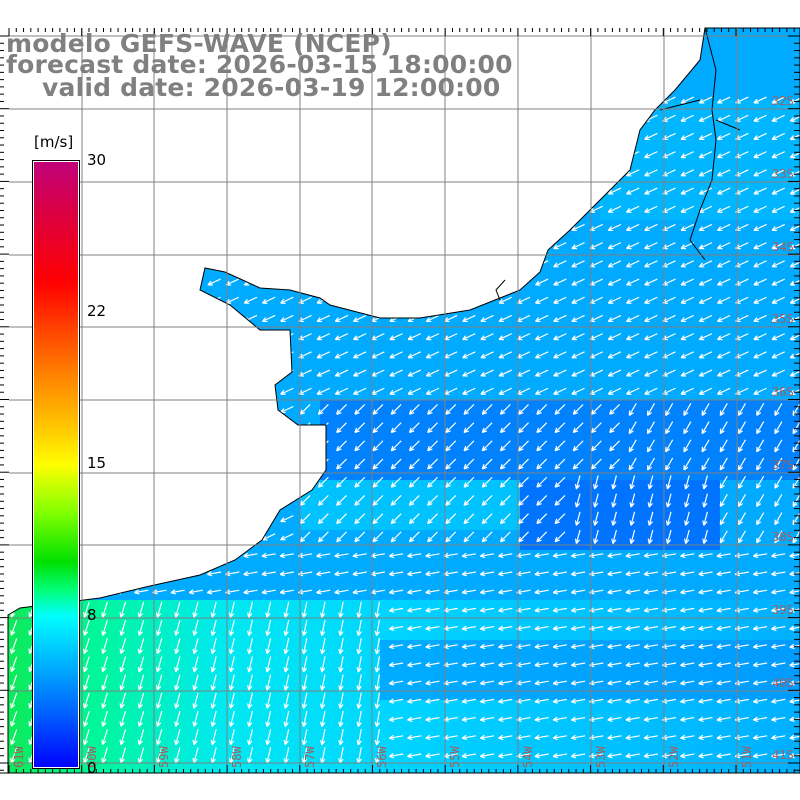  Describe the element at coordinates (310, 757) in the screenshot. I see `longitude-label: 57W` at that location.